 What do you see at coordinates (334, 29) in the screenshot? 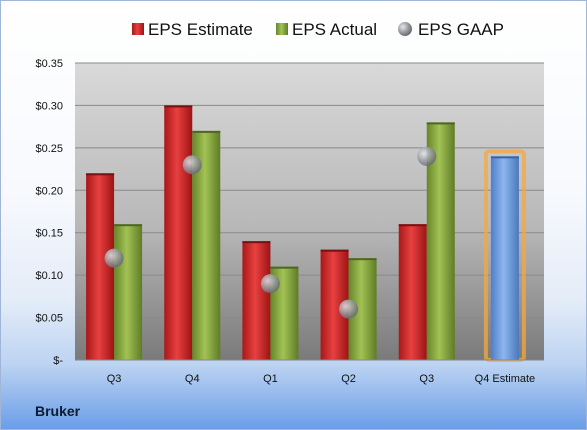
I see `legend-label-actual: EPS Actual` at bounding box center [334, 29].